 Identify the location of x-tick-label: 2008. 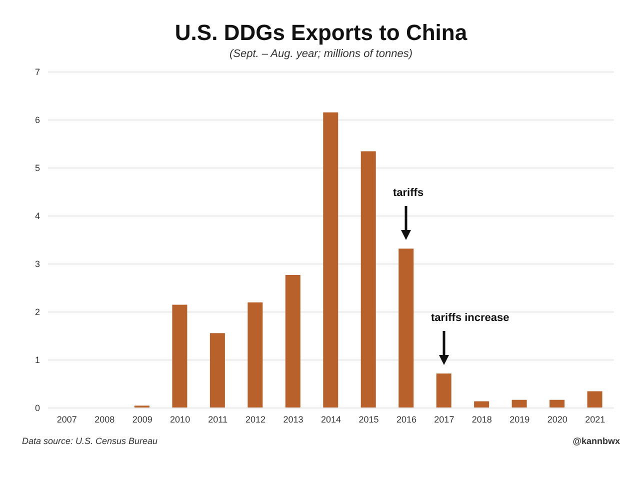
(104, 419).